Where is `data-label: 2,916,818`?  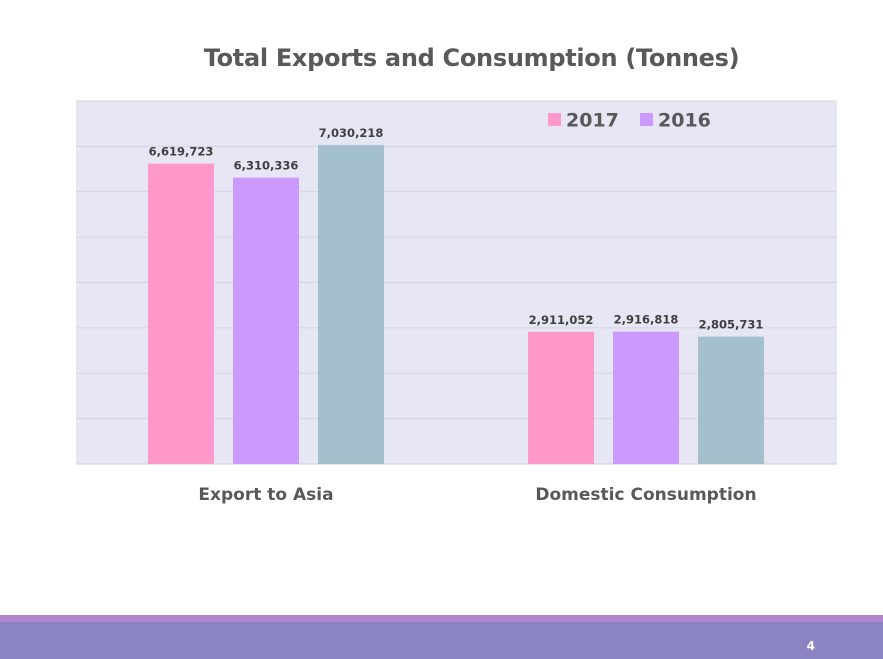
data-label: 2,916,818 is located at coordinates (646, 320).